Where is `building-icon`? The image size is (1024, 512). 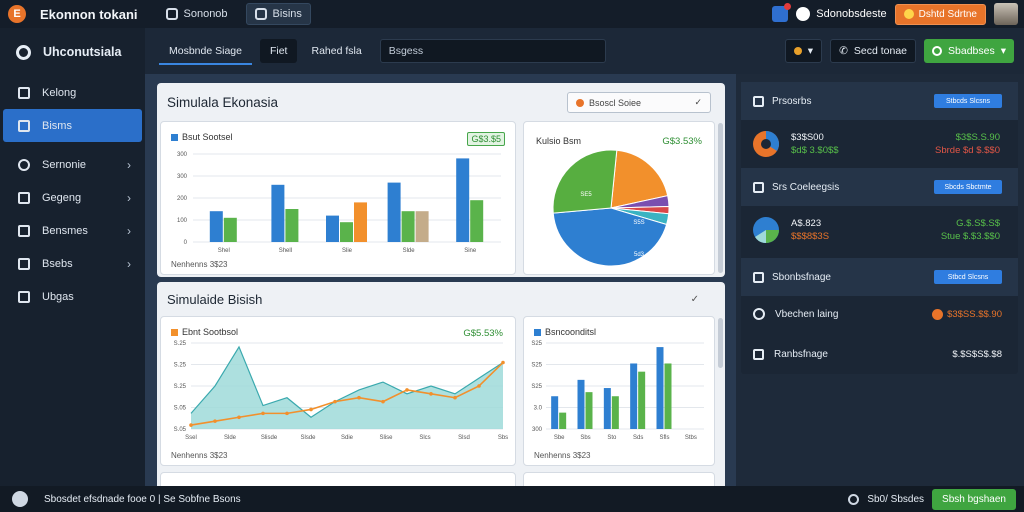 building-icon is located at coordinates (24, 92).